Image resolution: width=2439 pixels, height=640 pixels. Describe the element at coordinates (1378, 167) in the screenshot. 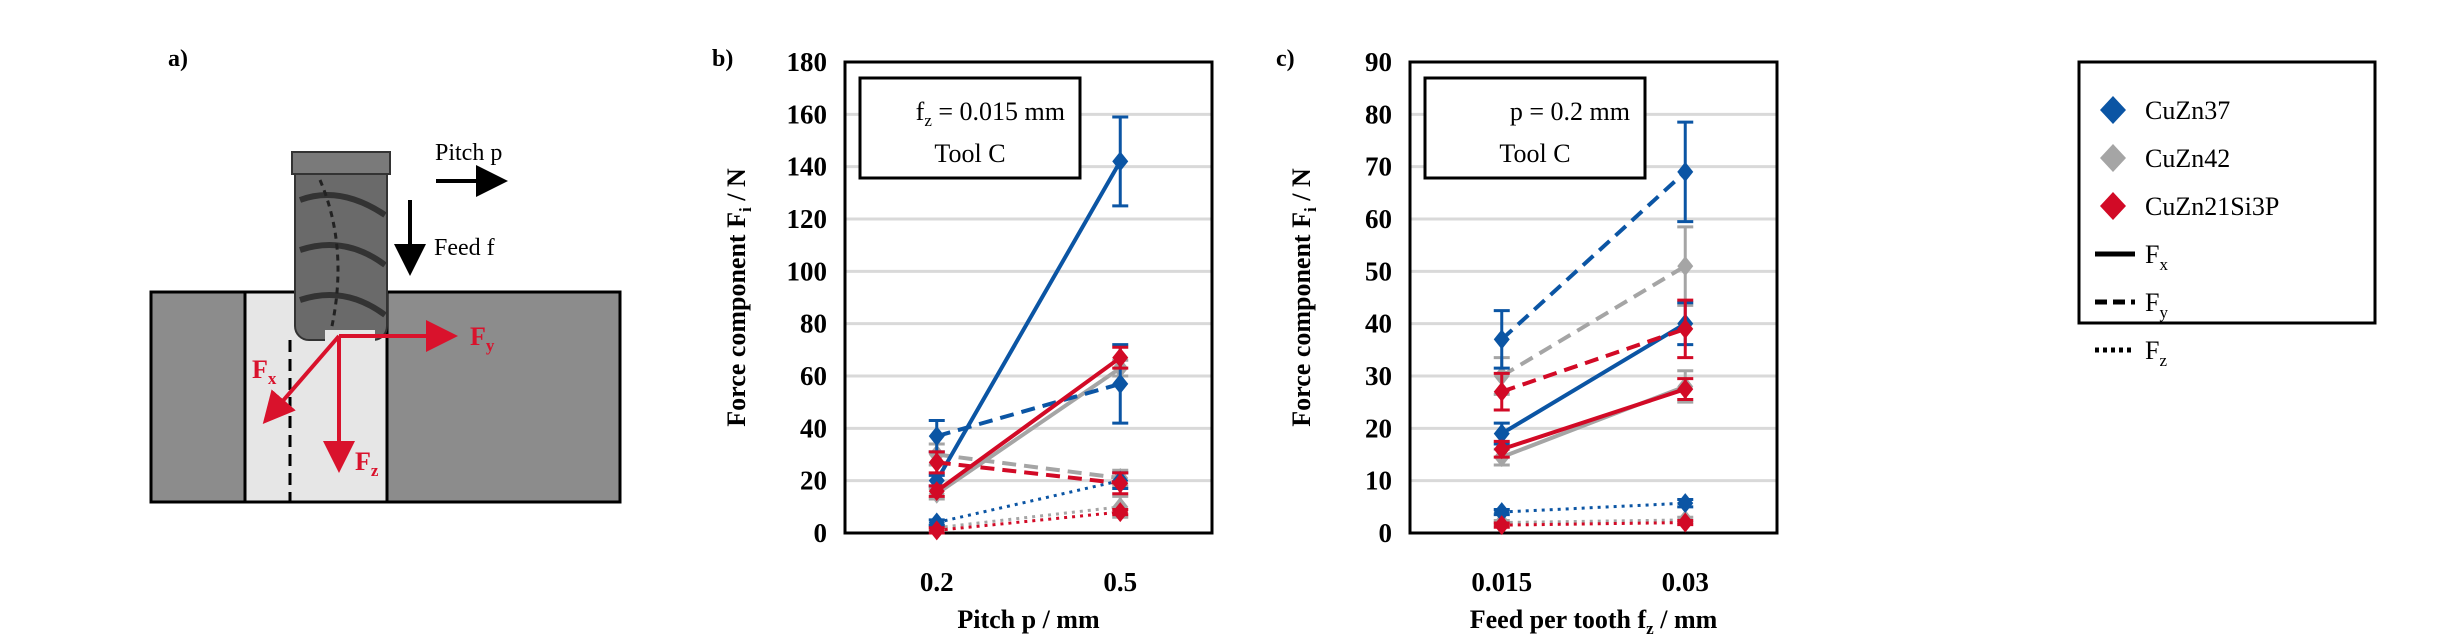

I see `y-tick-label: 70` at that location.